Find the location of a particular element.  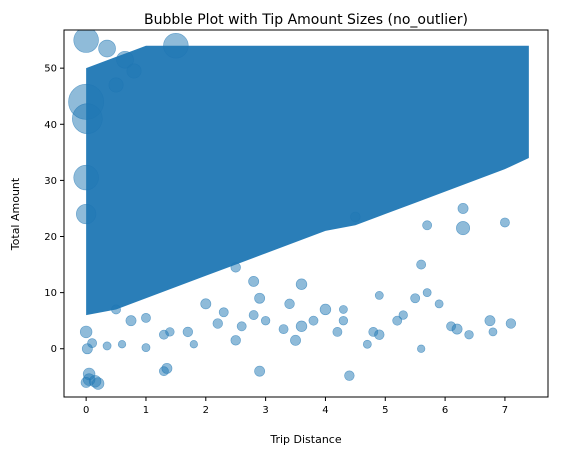

x-tick-label: 3 is located at coordinates (265, 410).